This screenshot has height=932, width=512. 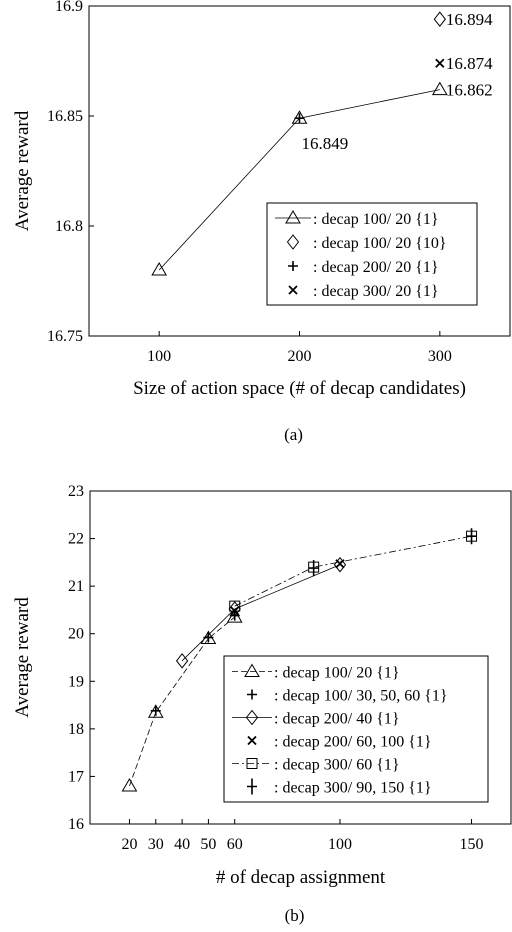 I want to click on legend-entry: : decap 300/ 90, 150 {1}, so click(x=353, y=788).